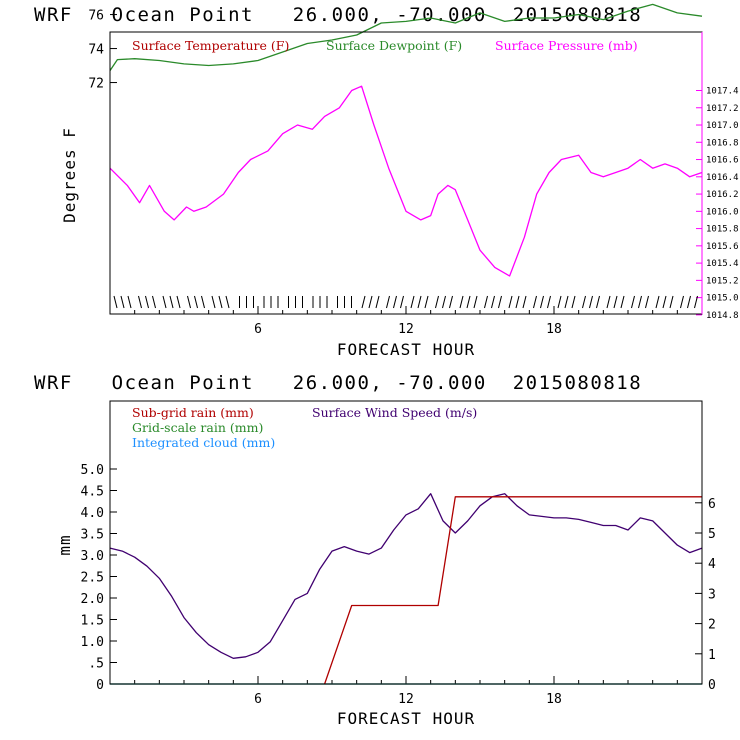  I want to click on right-tick-label: 1015.6, so click(722, 247).